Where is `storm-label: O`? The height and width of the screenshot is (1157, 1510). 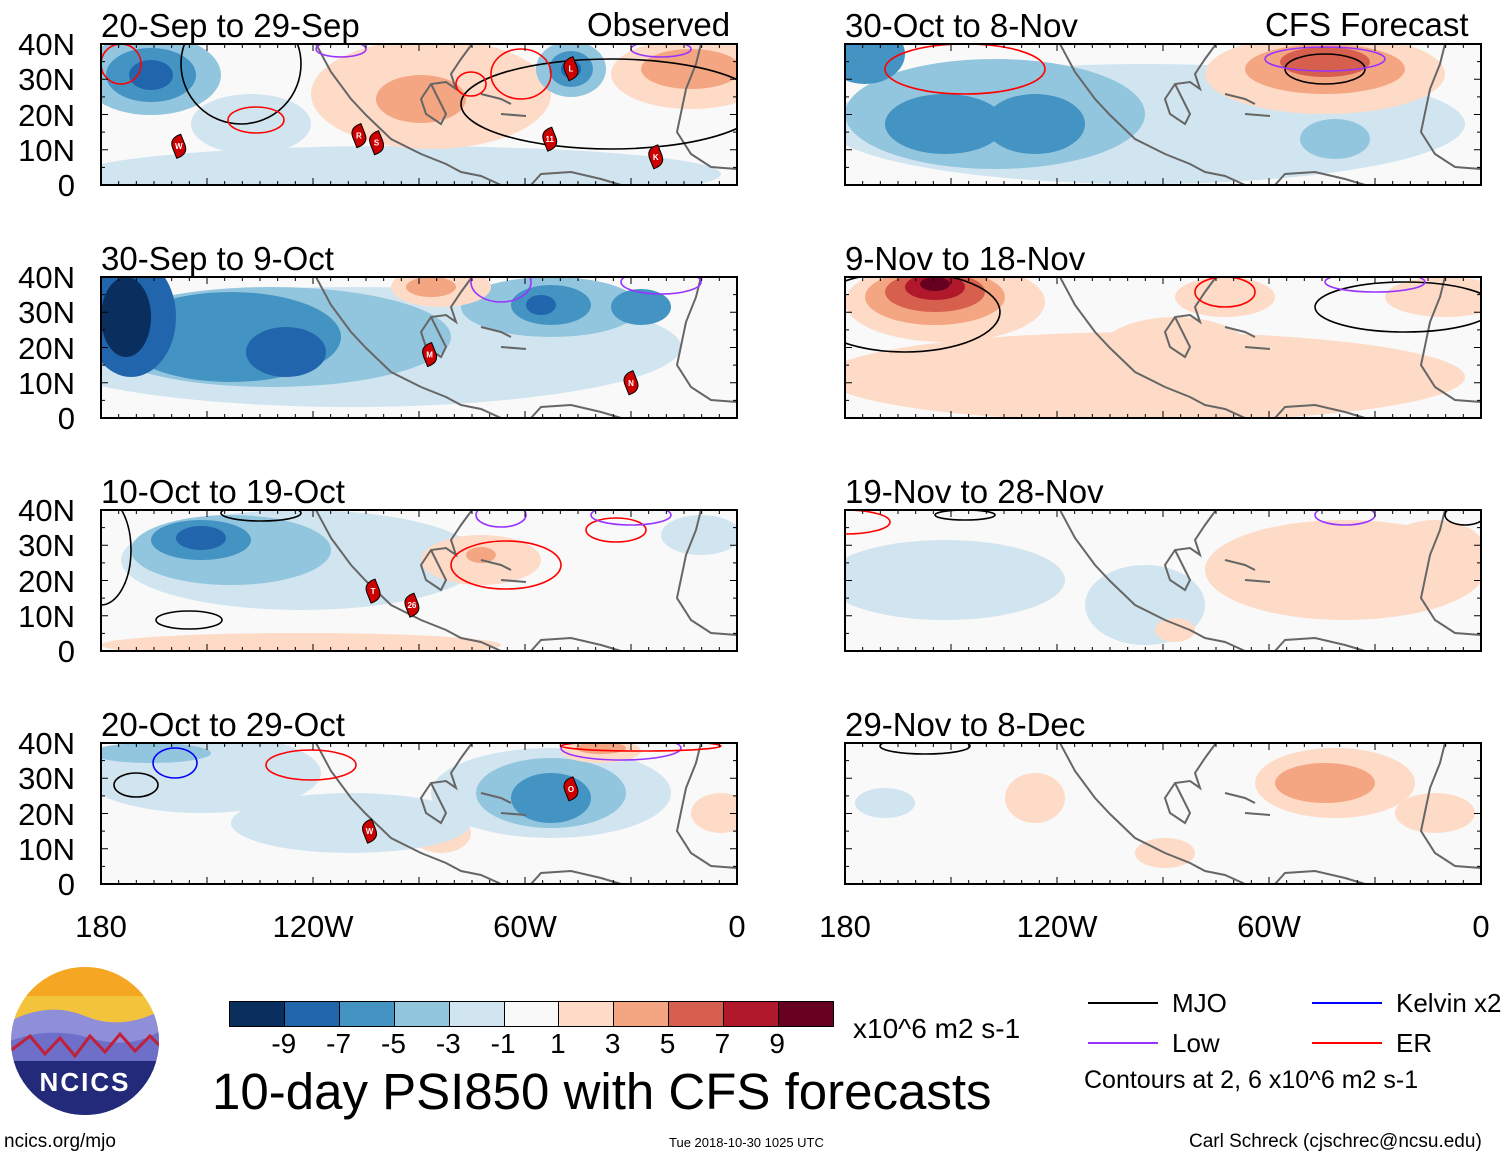
storm-label: O is located at coordinates (571, 789).